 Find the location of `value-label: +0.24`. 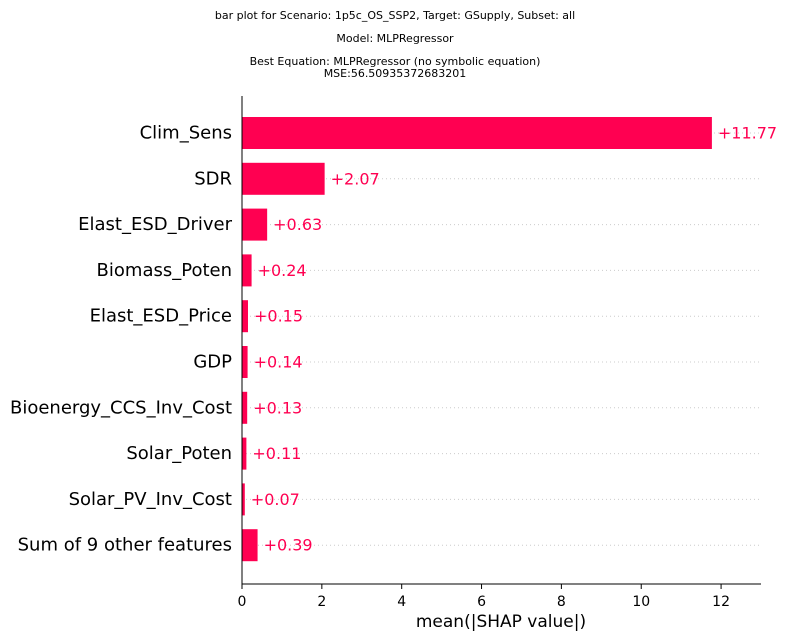

value-label: +0.24 is located at coordinates (282, 270).